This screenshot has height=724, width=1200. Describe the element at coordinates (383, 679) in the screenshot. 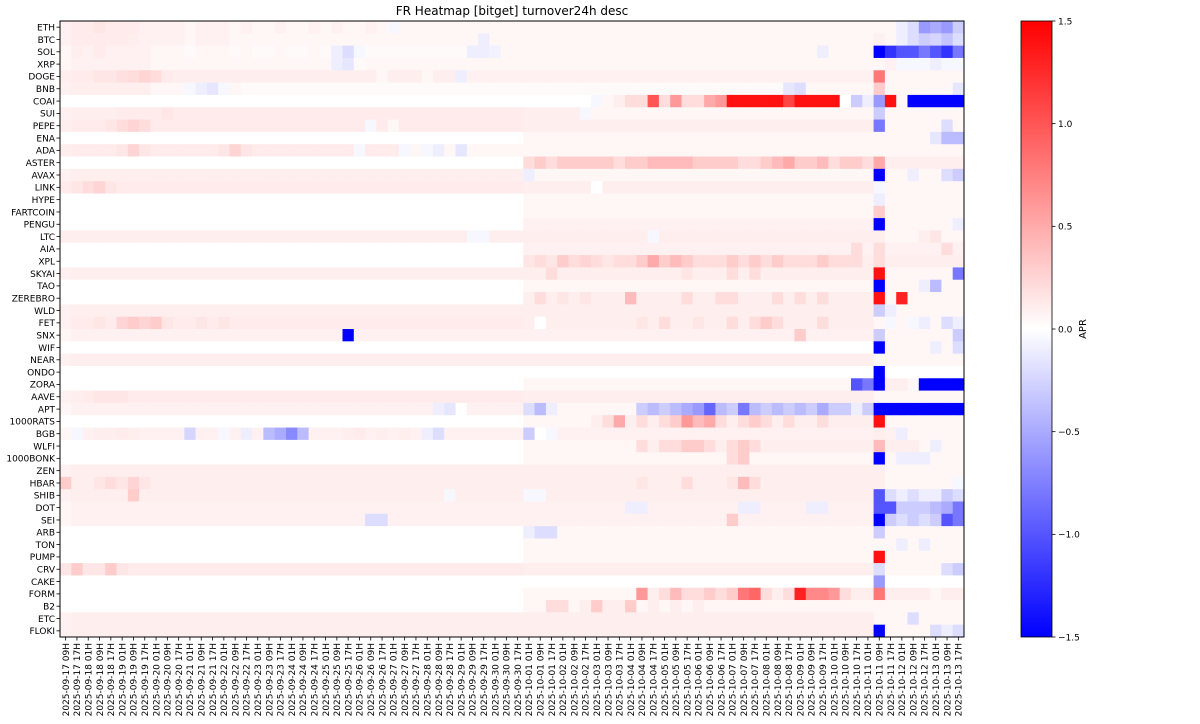

I see `column-label: 2025-09-26 17H` at that location.